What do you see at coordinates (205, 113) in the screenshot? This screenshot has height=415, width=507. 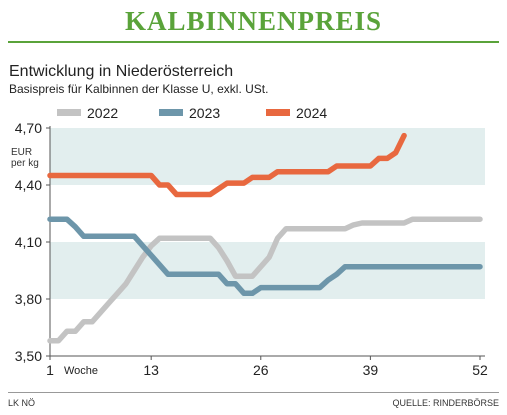 I see `legend-label-2023: 2023` at bounding box center [205, 113].